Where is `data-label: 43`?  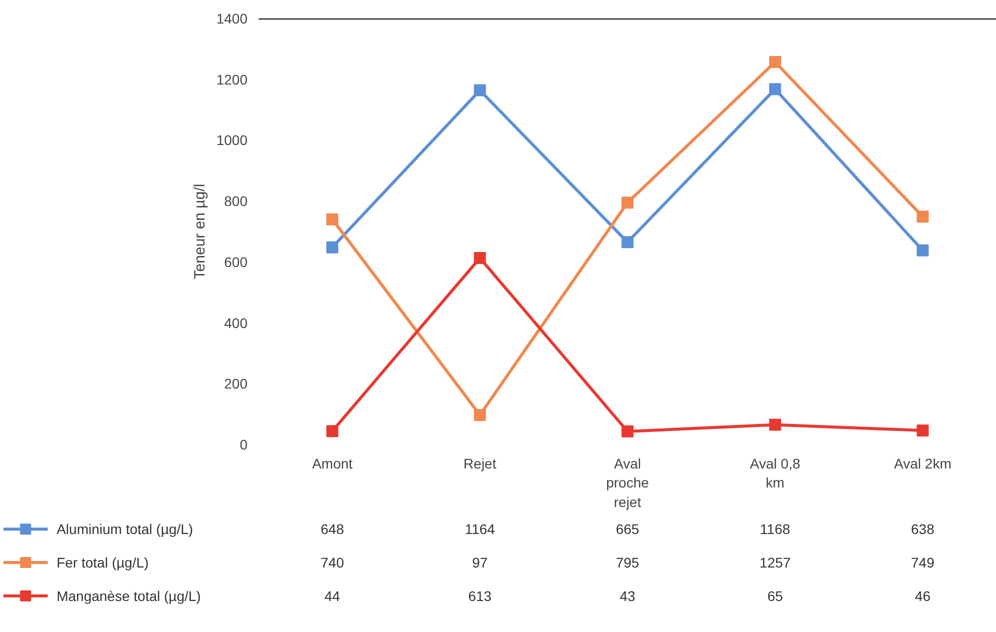
data-label: 43 is located at coordinates (628, 596).